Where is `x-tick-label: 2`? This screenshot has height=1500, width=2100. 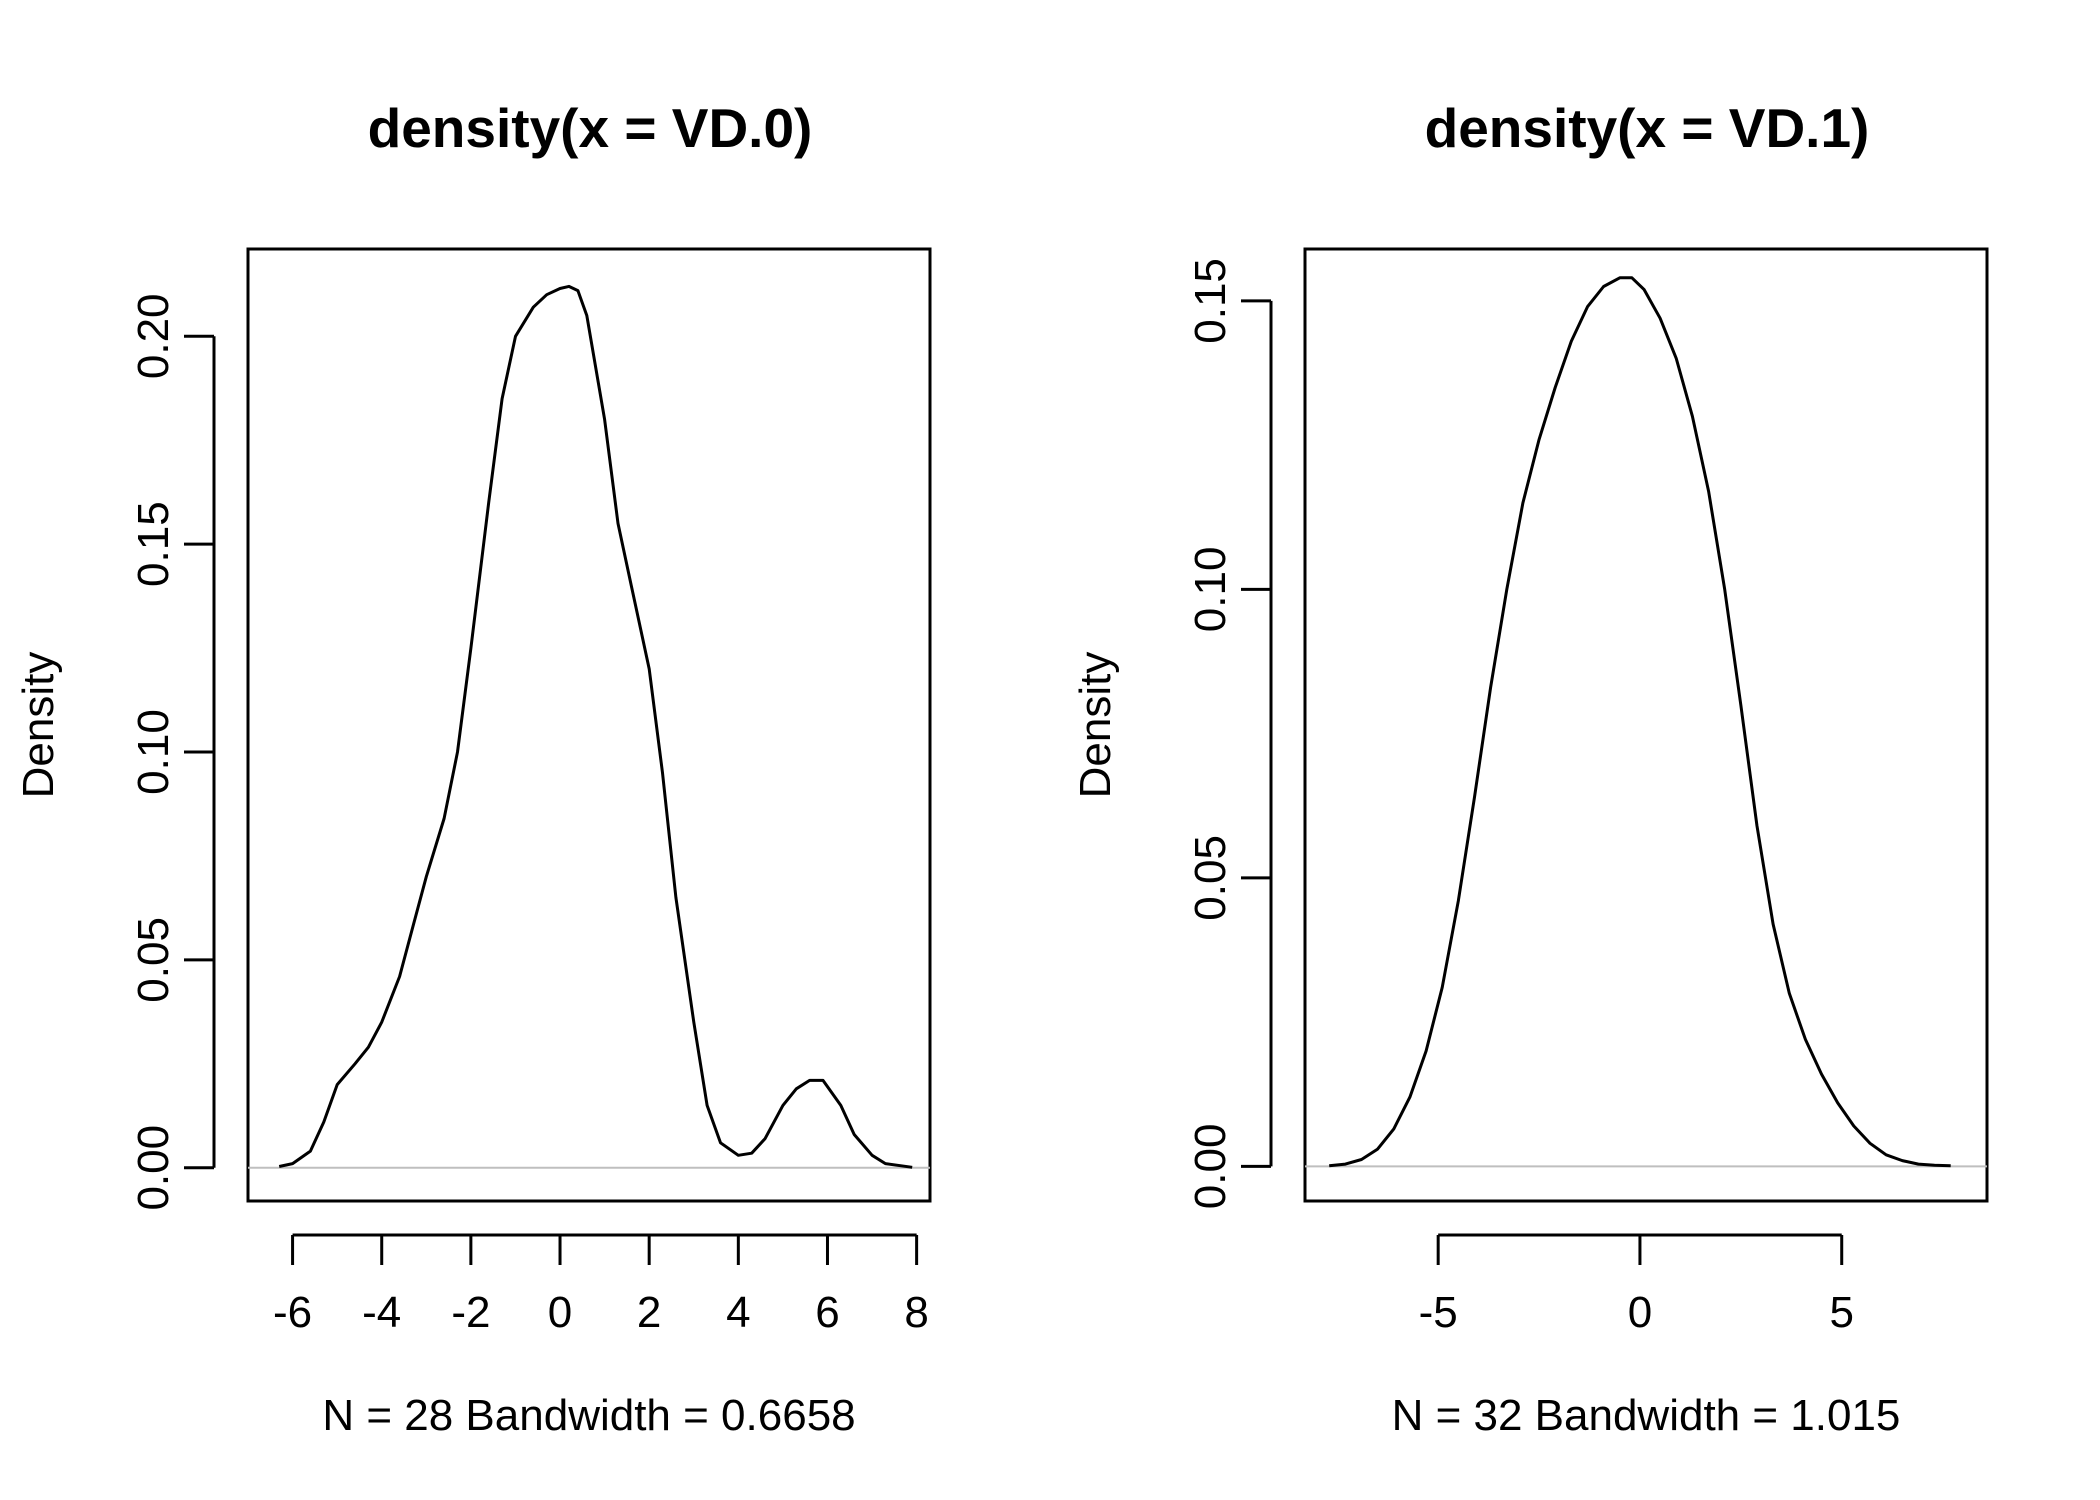
x-tick-label: 2 is located at coordinates (649, 1312).